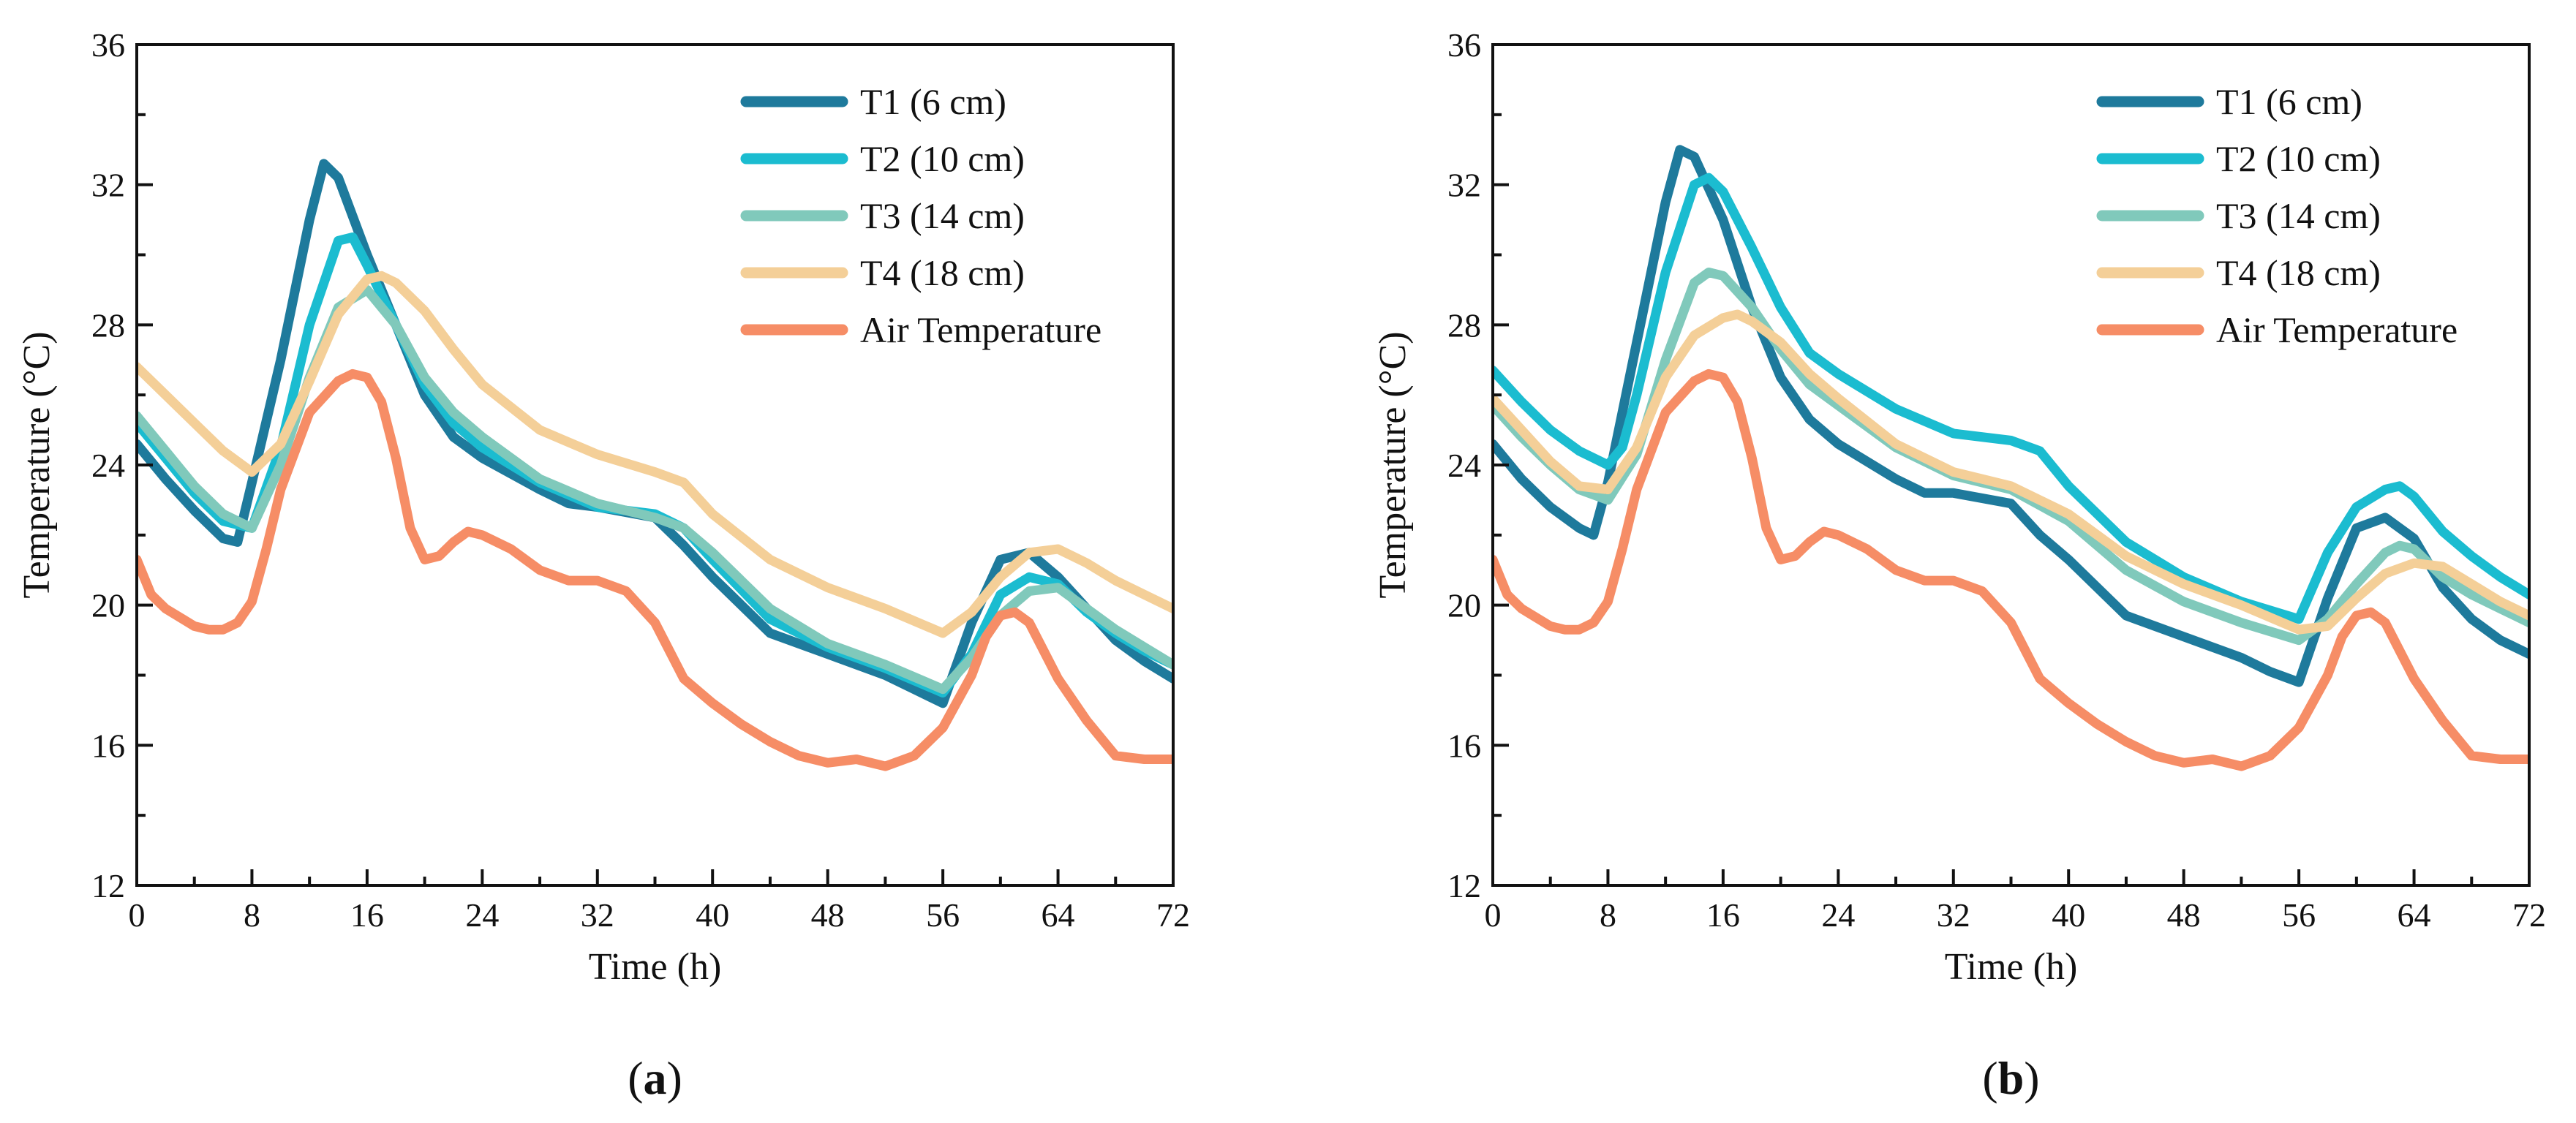 The width and height of the screenshot is (2576, 1123). I want to click on series-line-t3, so click(655, 489).